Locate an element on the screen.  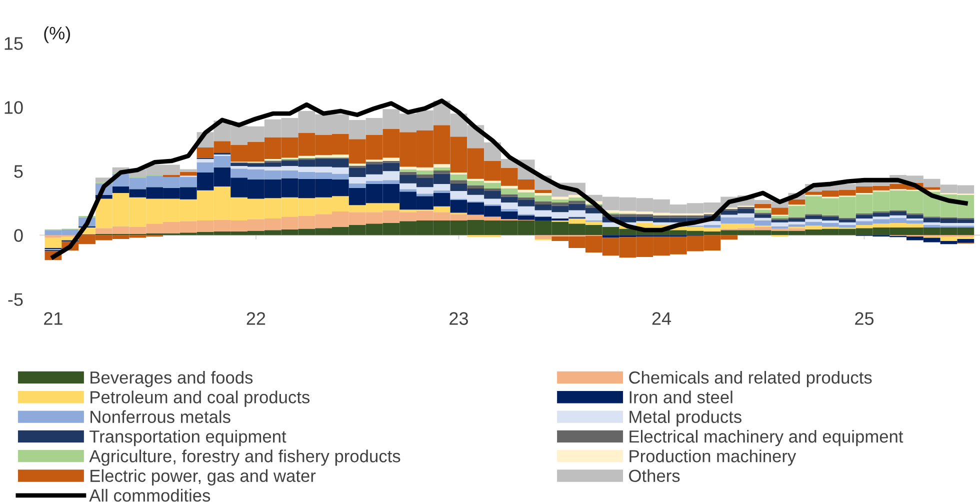
x-tick-label: 21 is located at coordinates (53, 318).